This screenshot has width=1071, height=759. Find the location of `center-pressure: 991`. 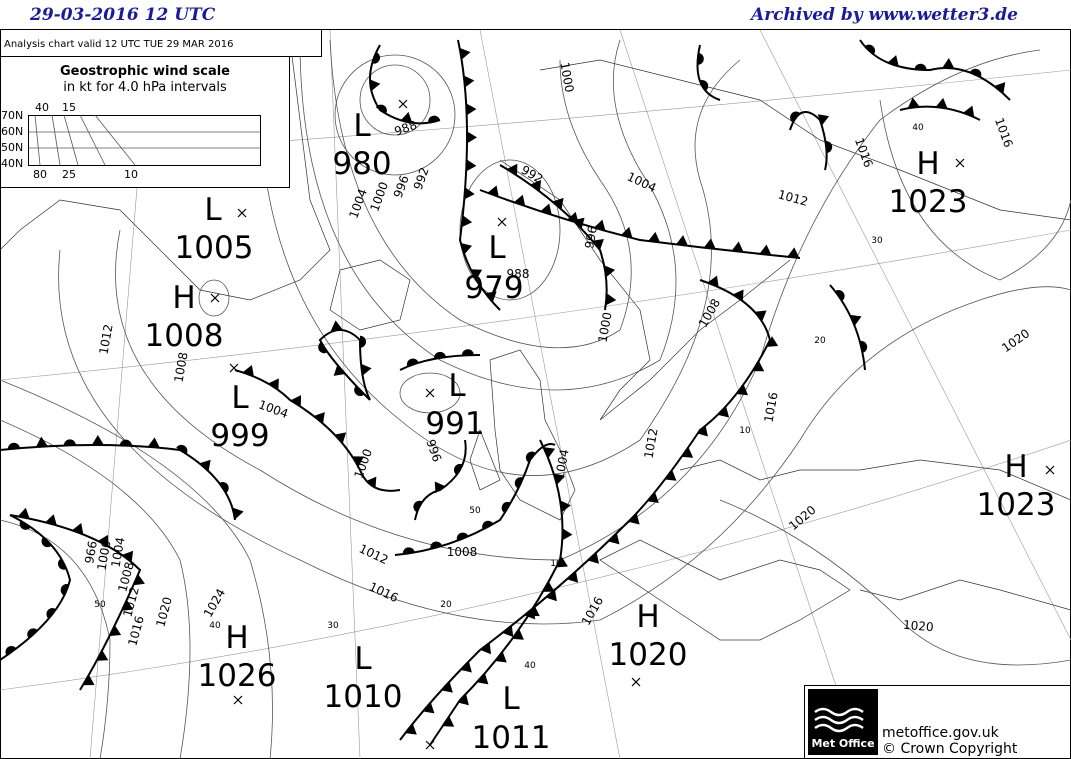

center-pressure: 991 is located at coordinates (454, 424).